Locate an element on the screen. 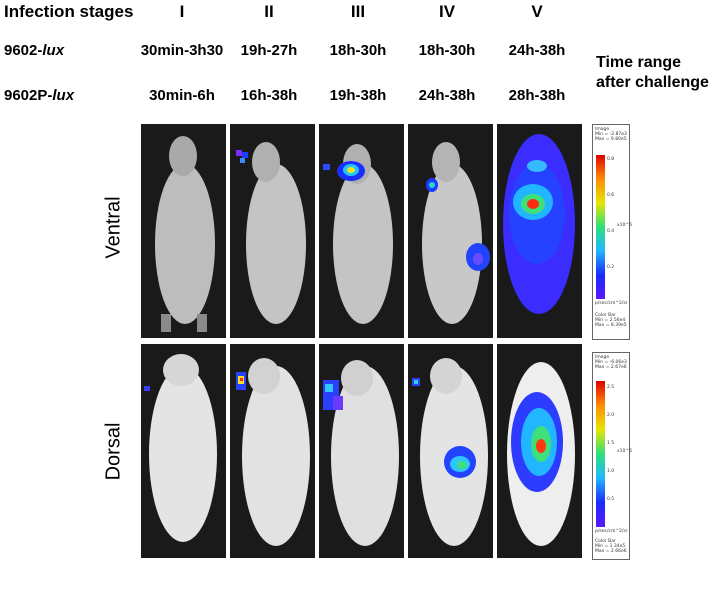 The height and width of the screenshot is (592, 720). colorbar-tick: 2.5 is located at coordinates (611, 387).